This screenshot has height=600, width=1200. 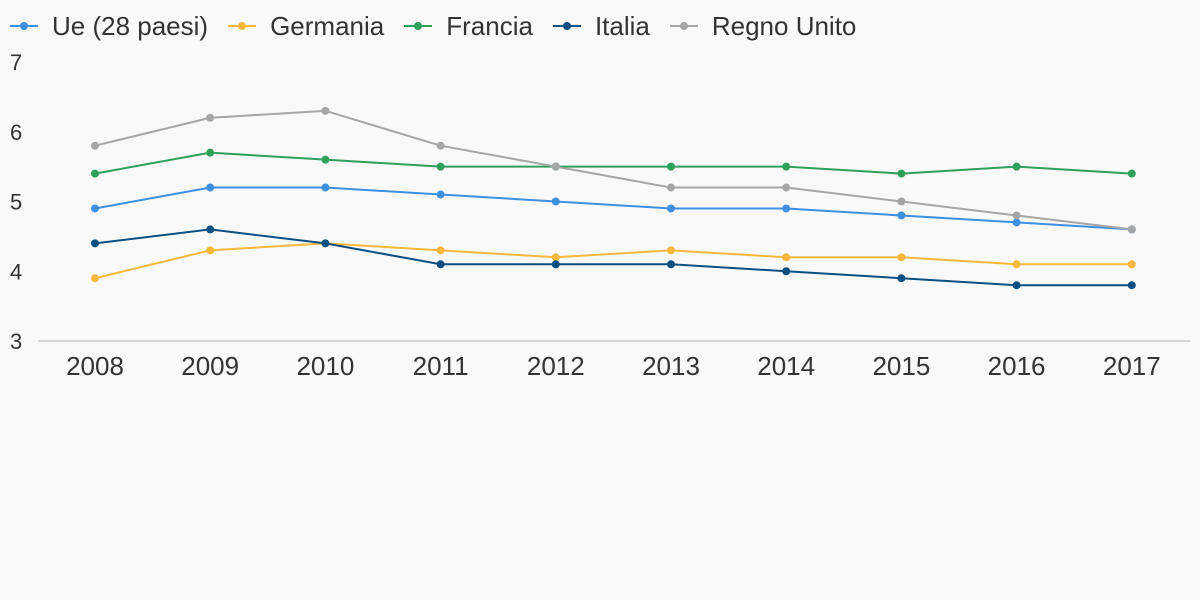 I want to click on x-tick-label: 2012, so click(x=556, y=366).